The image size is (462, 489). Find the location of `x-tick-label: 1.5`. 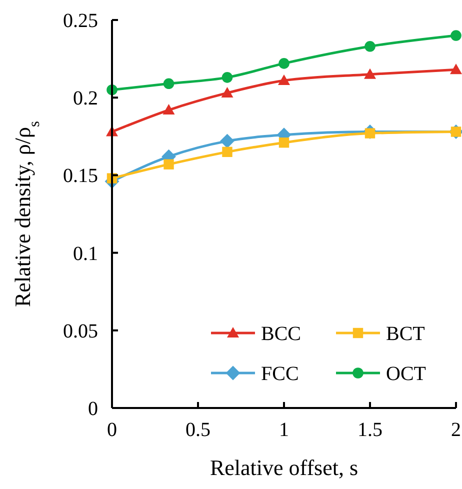

x-tick-label: 1.5 is located at coordinates (370, 430).